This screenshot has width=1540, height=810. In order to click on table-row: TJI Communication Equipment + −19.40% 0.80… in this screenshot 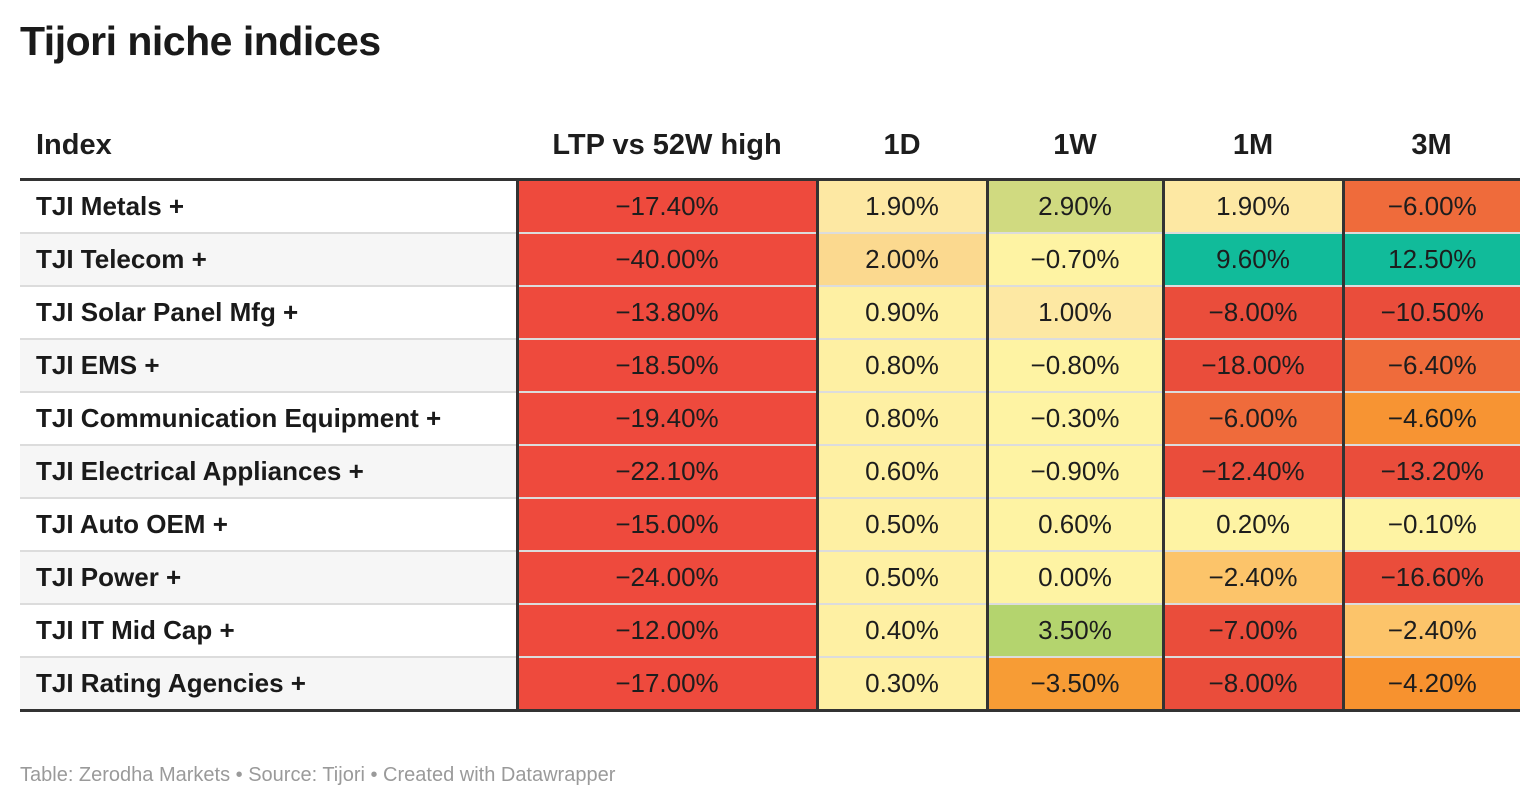, I will do `click(770, 419)`.